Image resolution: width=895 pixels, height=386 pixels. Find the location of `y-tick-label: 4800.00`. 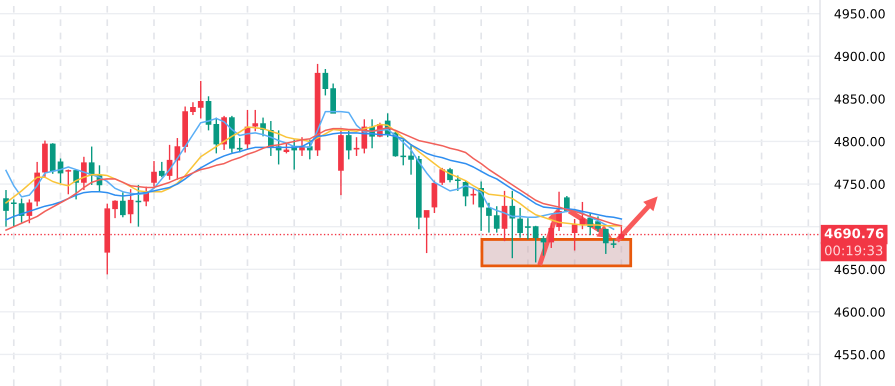

y-tick-label: 4800.00 is located at coordinates (859, 141).